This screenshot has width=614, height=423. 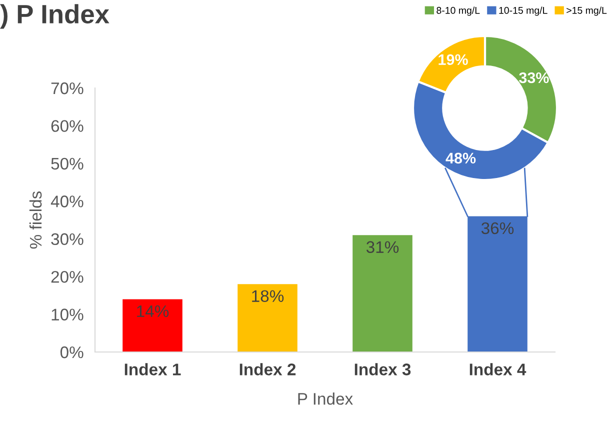 I want to click on x-tick-label: Index 3, so click(x=382, y=369).